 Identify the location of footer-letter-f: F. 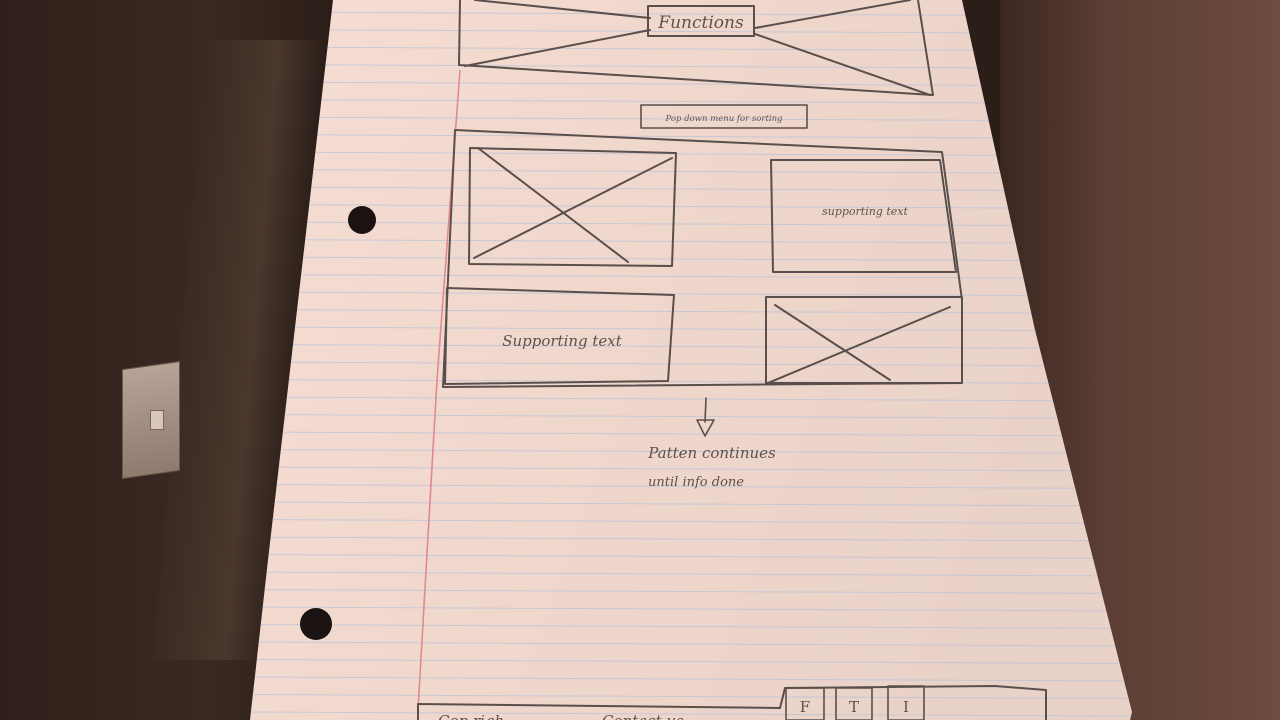
(805, 707).